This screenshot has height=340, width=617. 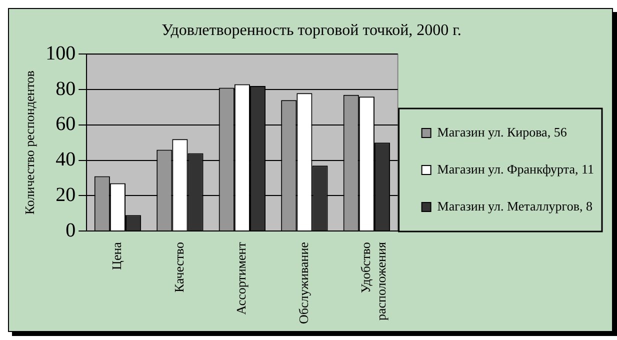 What do you see at coordinates (514, 206) in the screenshot?
I see `legend-label: Магазин ул. Металлургов, 8` at bounding box center [514, 206].